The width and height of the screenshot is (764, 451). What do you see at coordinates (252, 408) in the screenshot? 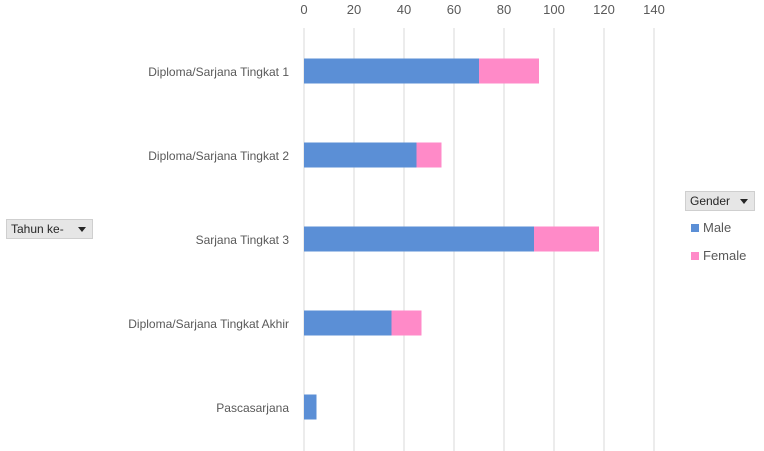
I see `category-label: Pascasarjana` at bounding box center [252, 408].